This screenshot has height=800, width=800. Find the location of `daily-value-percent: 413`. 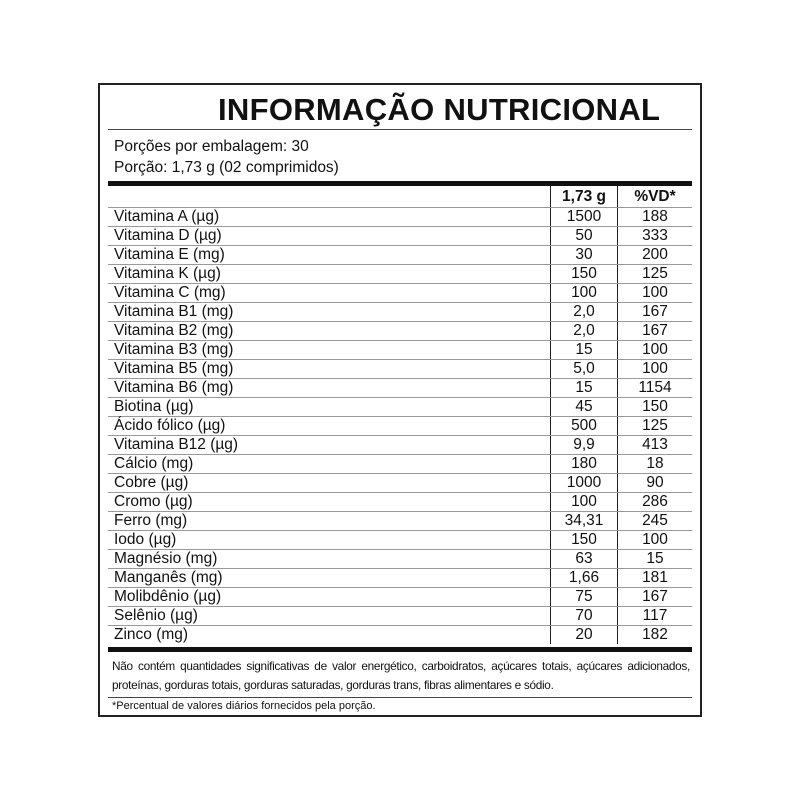

daily-value-percent: 413 is located at coordinates (654, 445).